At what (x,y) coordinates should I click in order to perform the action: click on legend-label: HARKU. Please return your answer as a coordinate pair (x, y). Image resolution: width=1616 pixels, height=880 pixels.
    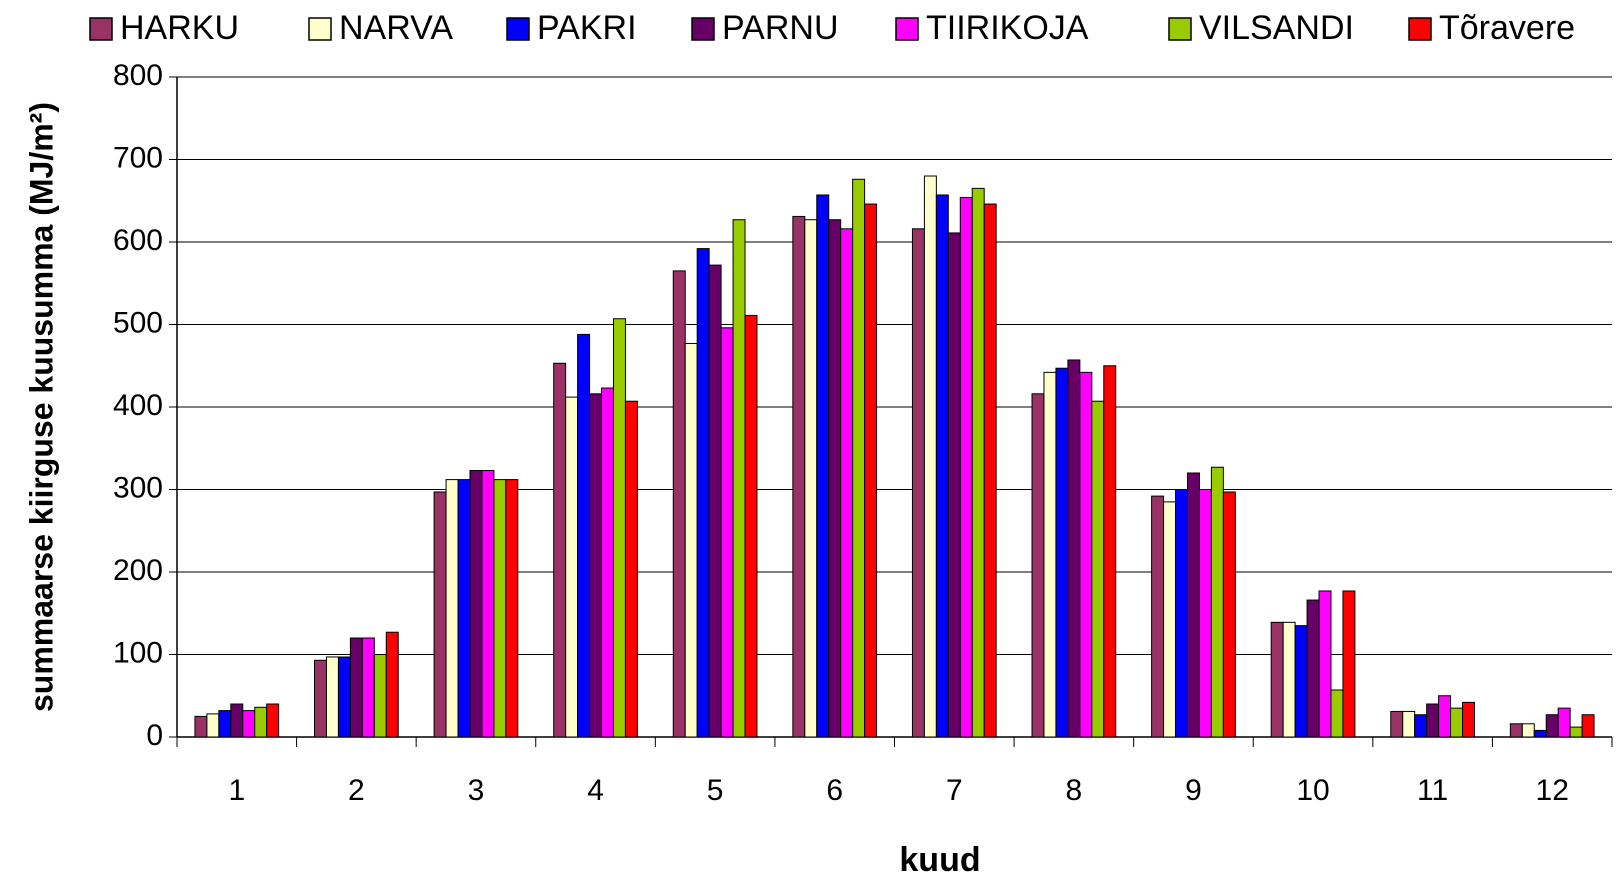
    Looking at the image, I should click on (179, 28).